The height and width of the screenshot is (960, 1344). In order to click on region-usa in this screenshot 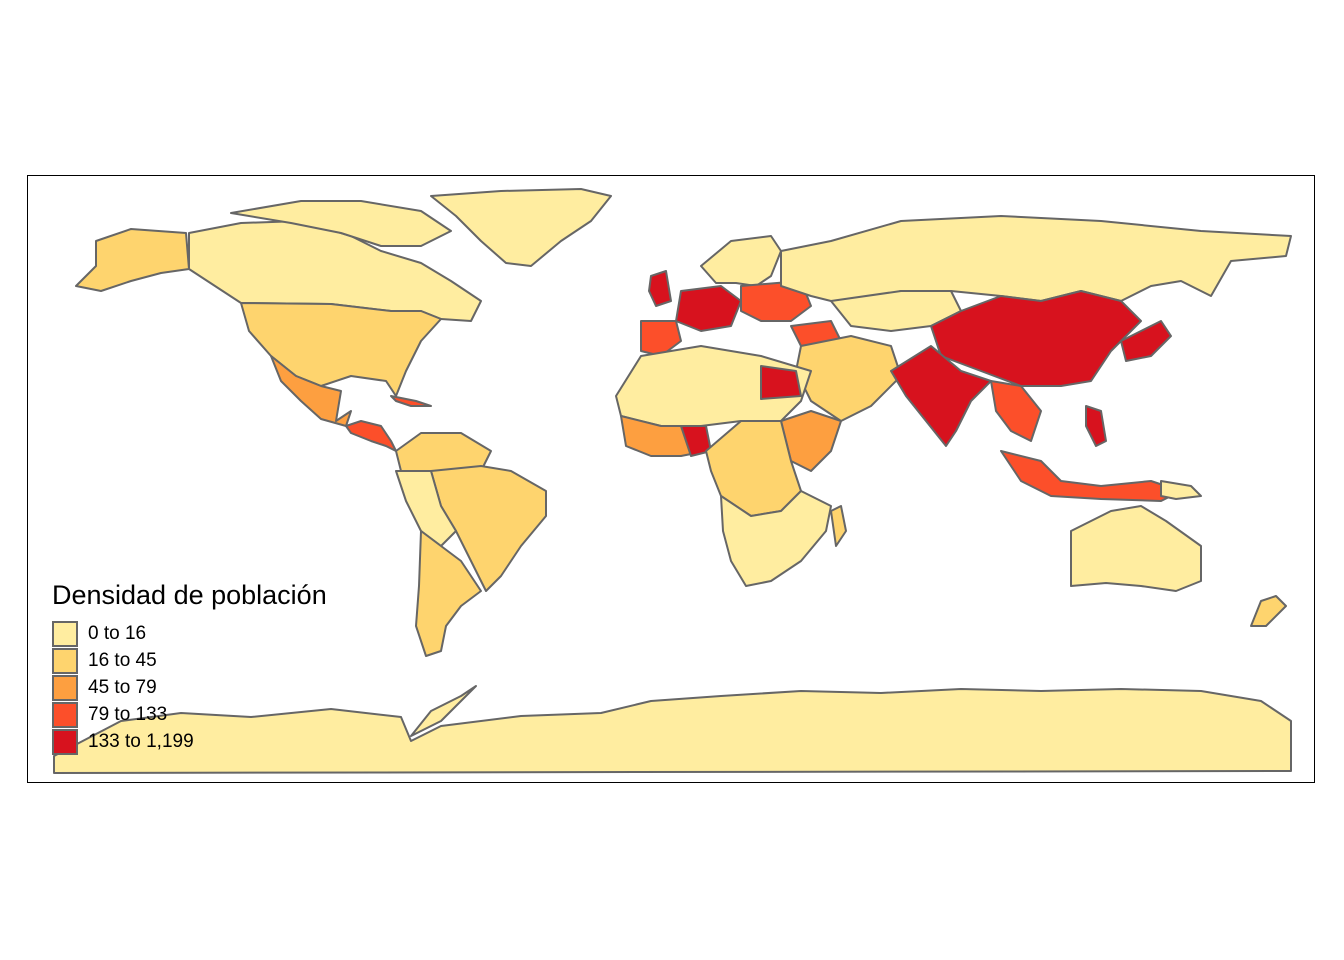, I will do `click(341, 349)`.